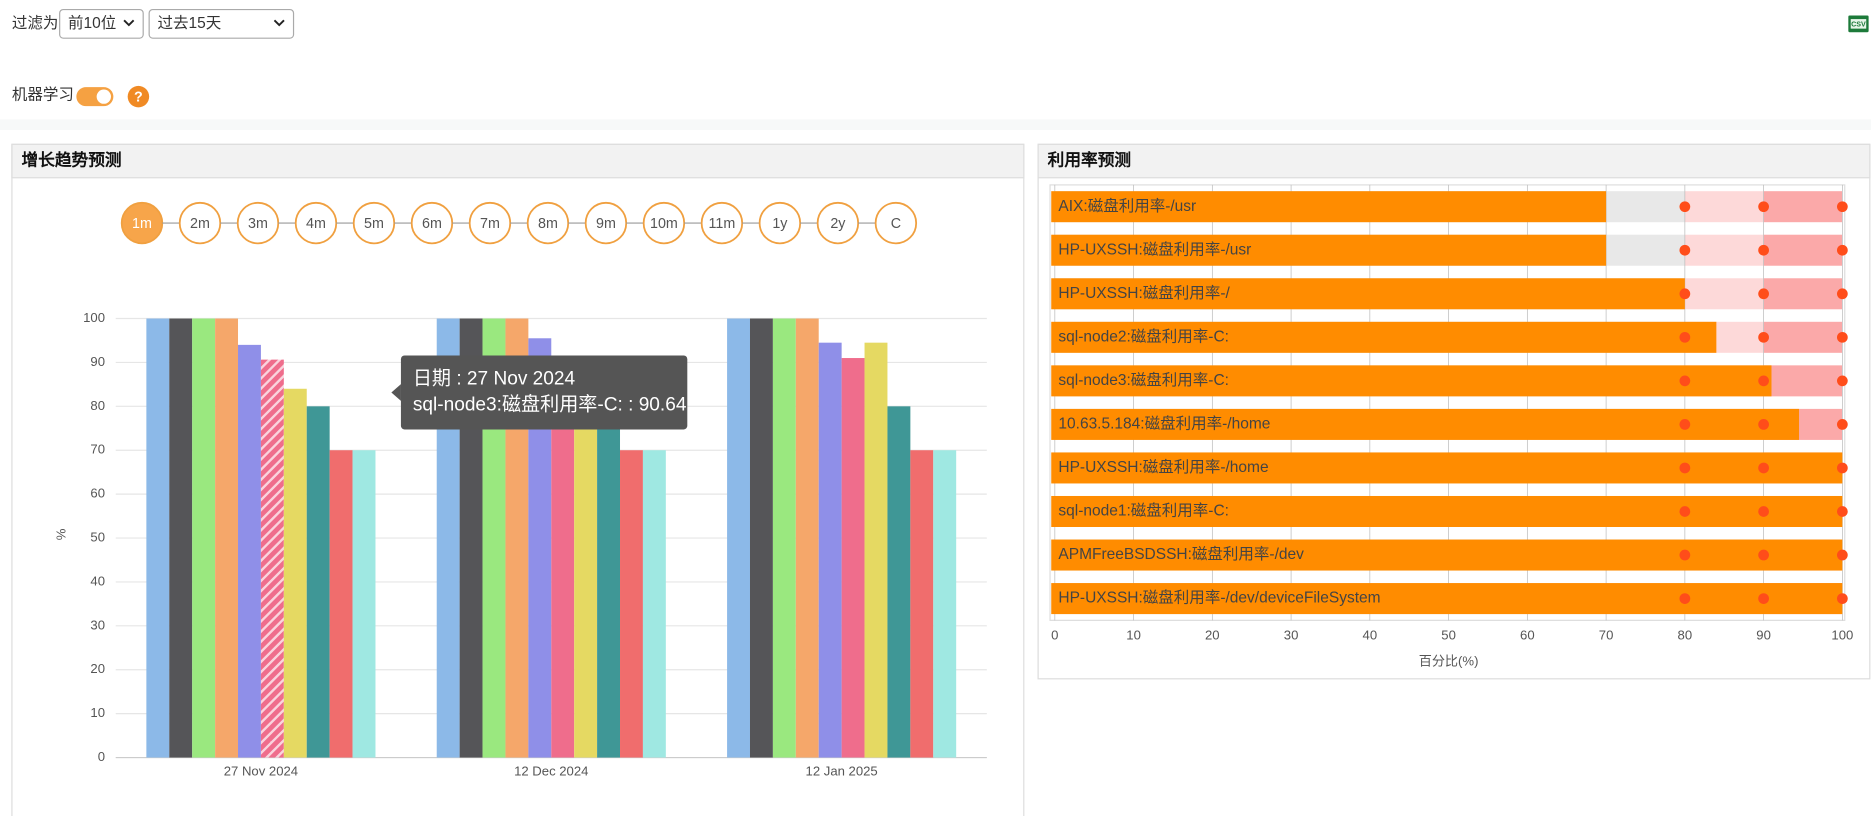 This screenshot has height=816, width=1871. Describe the element at coordinates (1606, 634) in the screenshot. I see `x-tick-label: 70` at that location.